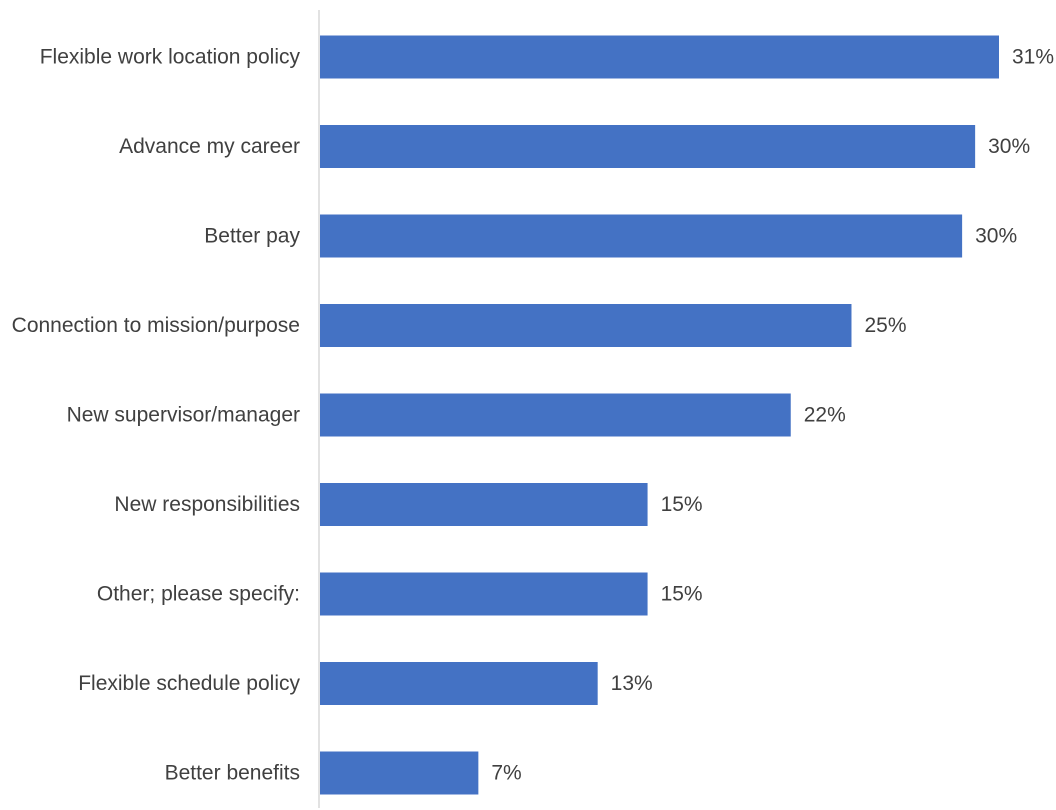 This screenshot has height=810, width=1056. Describe the element at coordinates (198, 594) in the screenshot. I see `category-label: Other; please specify:` at that location.